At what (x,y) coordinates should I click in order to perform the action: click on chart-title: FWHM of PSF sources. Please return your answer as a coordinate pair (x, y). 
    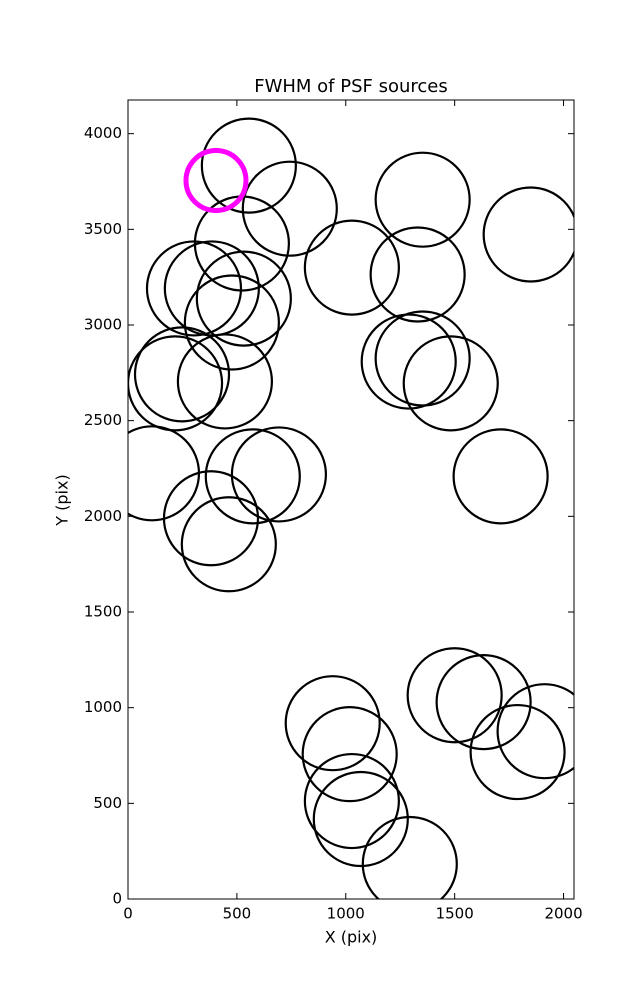
    Looking at the image, I should click on (351, 86).